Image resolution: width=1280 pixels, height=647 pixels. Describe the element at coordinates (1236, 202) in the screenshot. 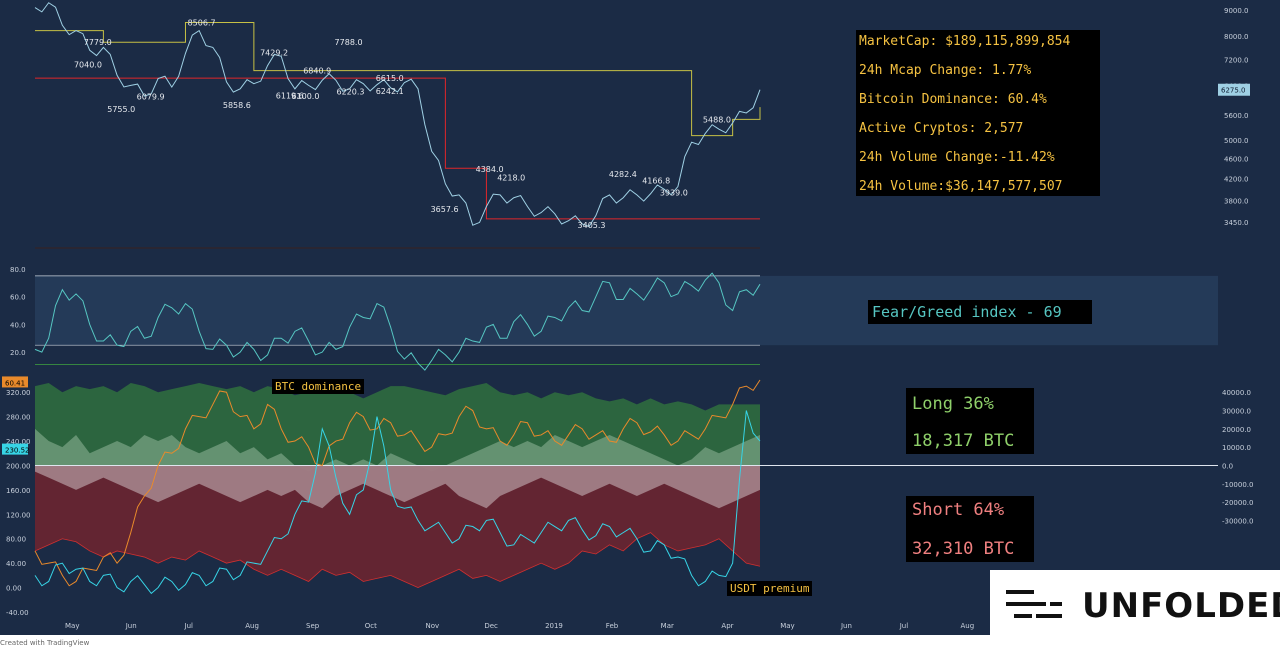

I see `price-tick-label: 3800.0` at that location.